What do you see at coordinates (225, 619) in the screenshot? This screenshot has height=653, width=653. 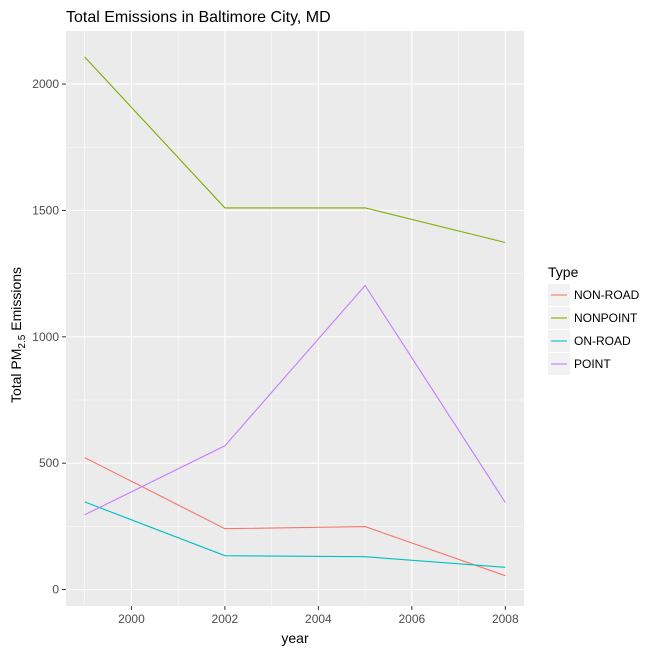 I see `x-tick-label: 2002` at bounding box center [225, 619].